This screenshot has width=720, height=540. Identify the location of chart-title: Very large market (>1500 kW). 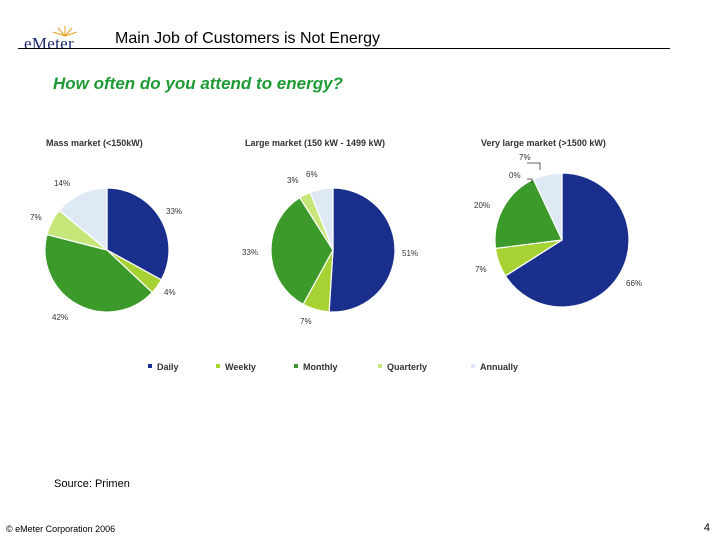
(543, 143).